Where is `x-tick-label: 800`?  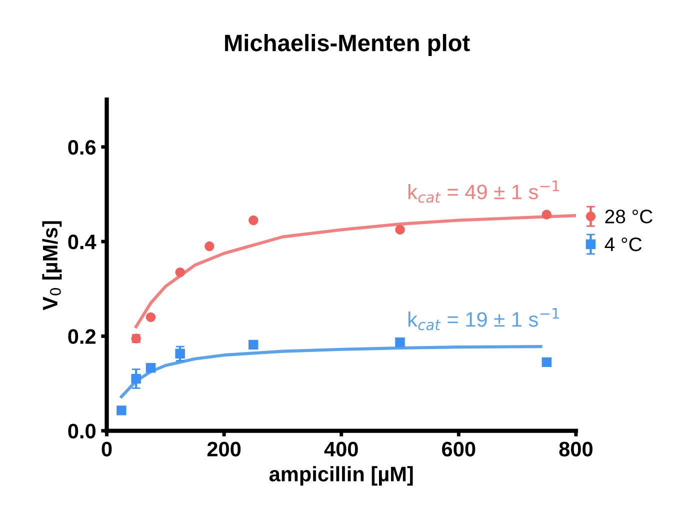
x-tick-label: 800 is located at coordinates (575, 449).